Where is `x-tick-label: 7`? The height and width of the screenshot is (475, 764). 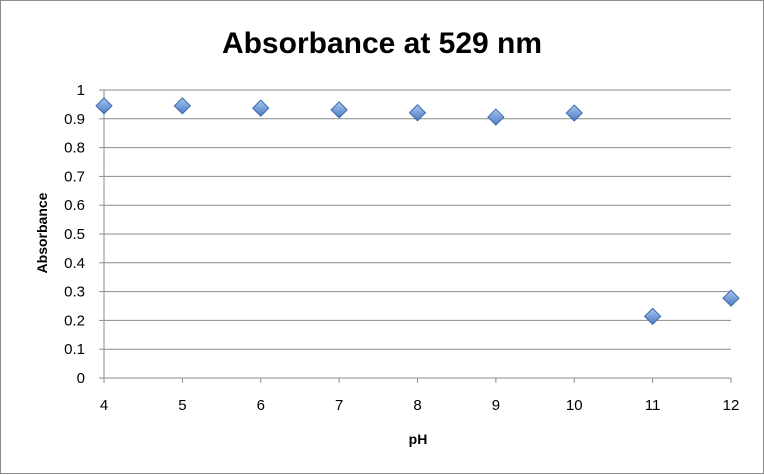
x-tick-label: 7 is located at coordinates (339, 405).